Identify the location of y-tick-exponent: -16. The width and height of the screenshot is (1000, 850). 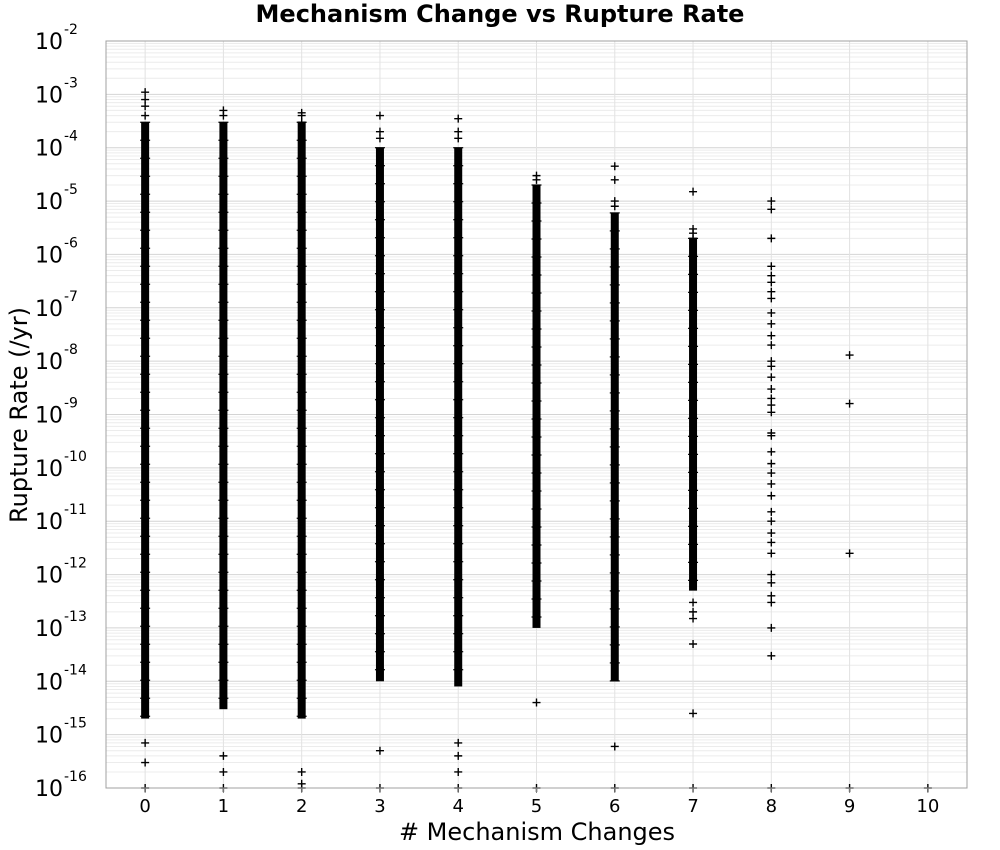
(75, 777).